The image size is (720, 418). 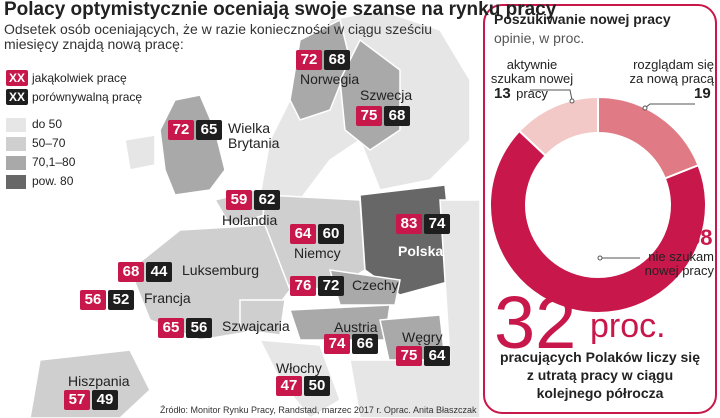 What do you see at coordinates (105, 400) in the screenshot?
I see `value-comparable: 49` at bounding box center [105, 400].